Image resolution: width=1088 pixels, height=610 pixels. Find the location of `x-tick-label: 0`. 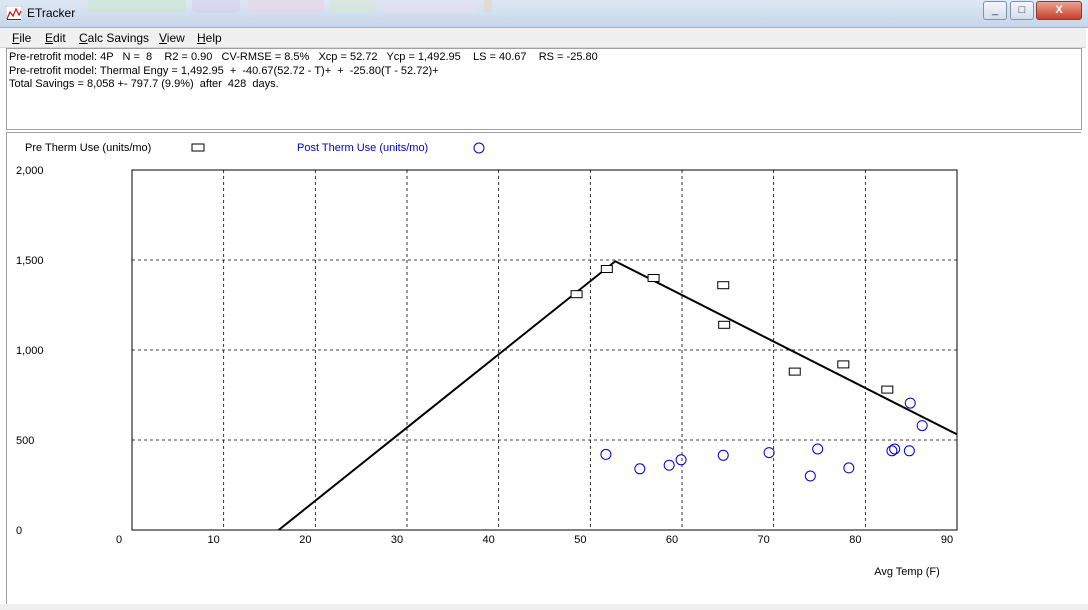

x-tick-label: 0 is located at coordinates (119, 540).